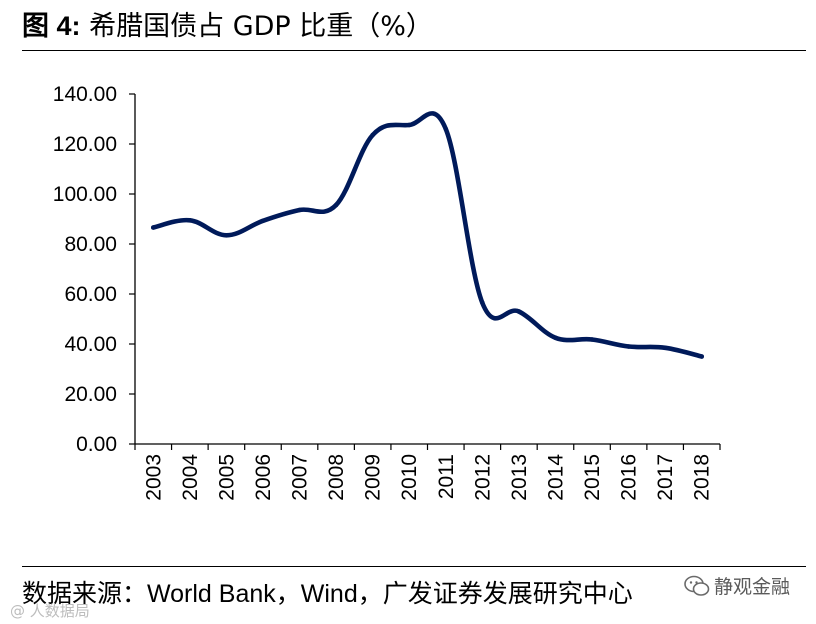 The image size is (816, 624). Describe the element at coordinates (85, 144) in the screenshot. I see `y-tick-label: 120.00` at that location.